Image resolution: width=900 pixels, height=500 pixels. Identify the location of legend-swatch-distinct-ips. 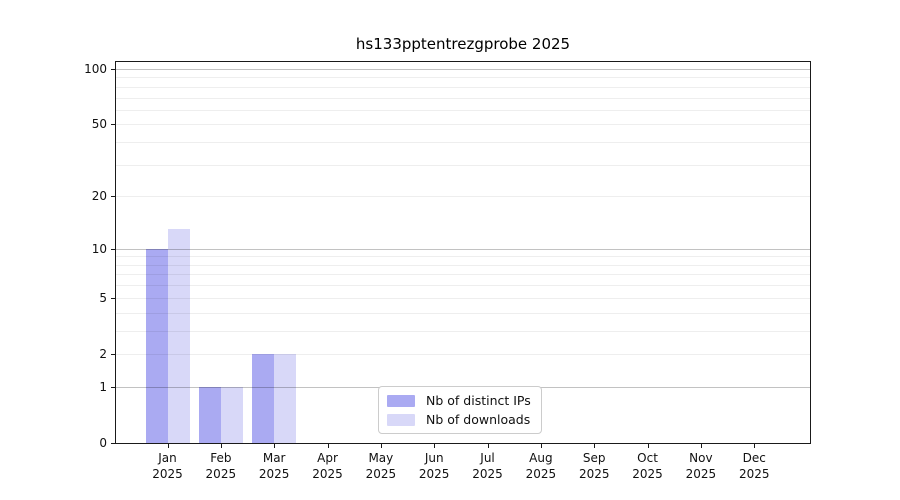
(401, 400).